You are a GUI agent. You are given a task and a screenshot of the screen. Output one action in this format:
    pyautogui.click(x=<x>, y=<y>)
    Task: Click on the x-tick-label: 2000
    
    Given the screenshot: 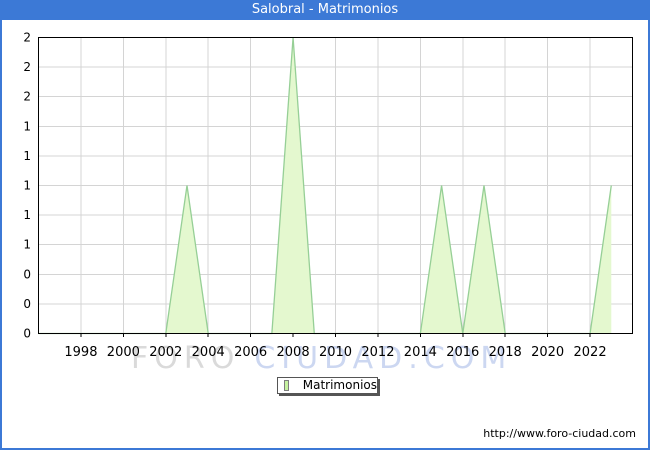 What is the action you would take?
    pyautogui.click(x=123, y=352)
    